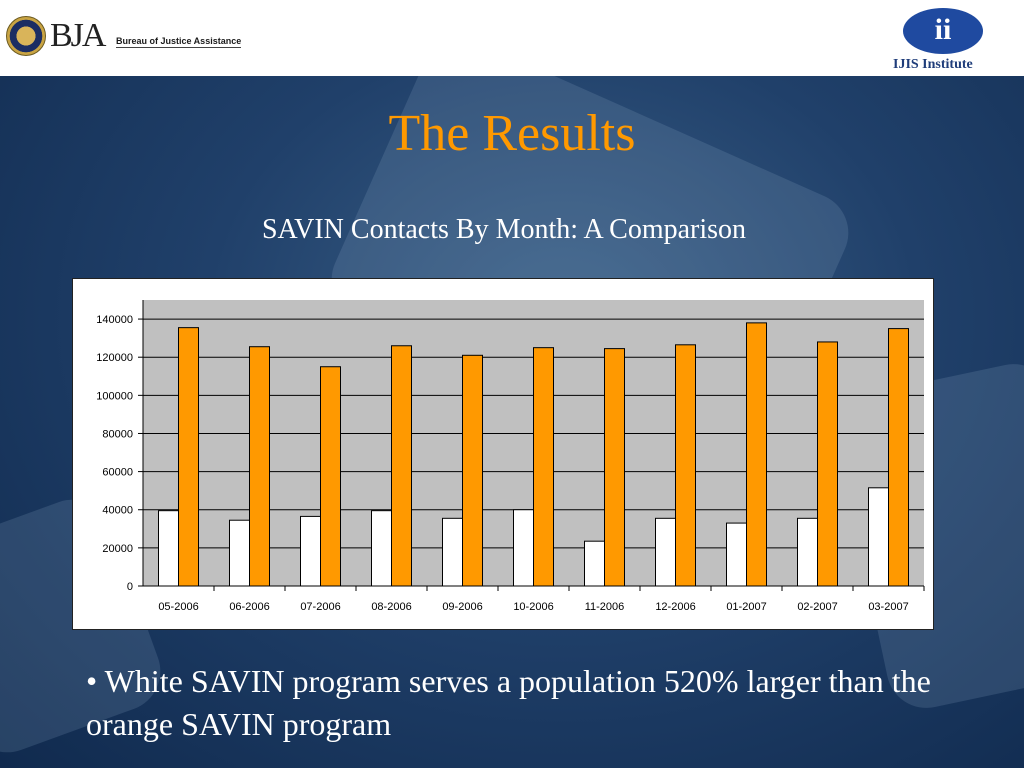 The image size is (1024, 768). I want to click on y-tick-label: 80000, so click(117, 434).